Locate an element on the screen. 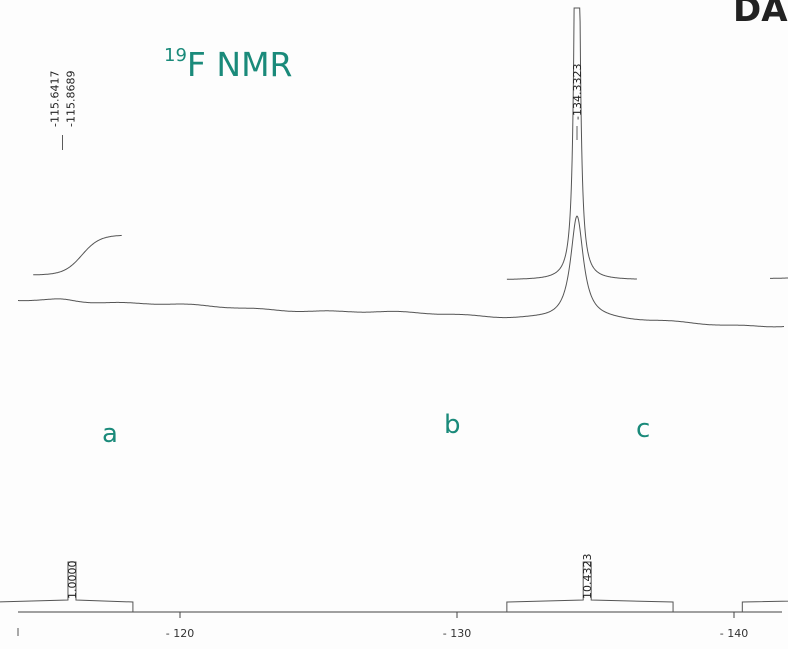 This screenshot has width=788, height=649. integral-value-label: 10.4323 is located at coordinates (587, 577).